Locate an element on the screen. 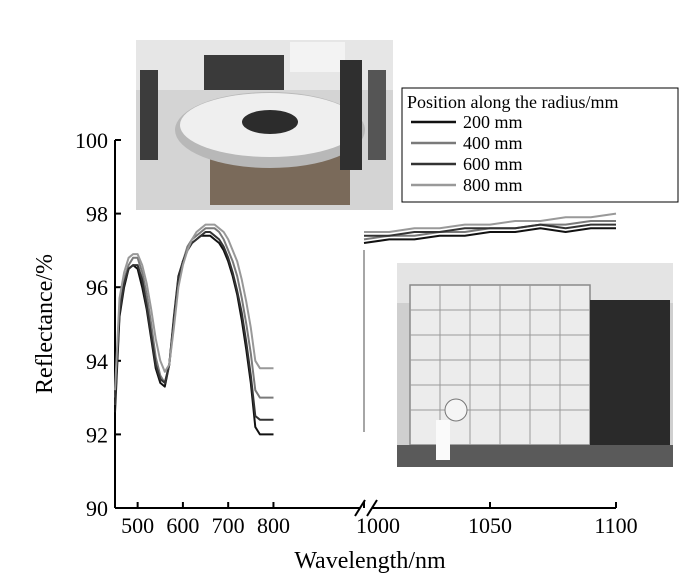 The width and height of the screenshot is (700, 578). x-tick-label: 600 is located at coordinates (182, 525).